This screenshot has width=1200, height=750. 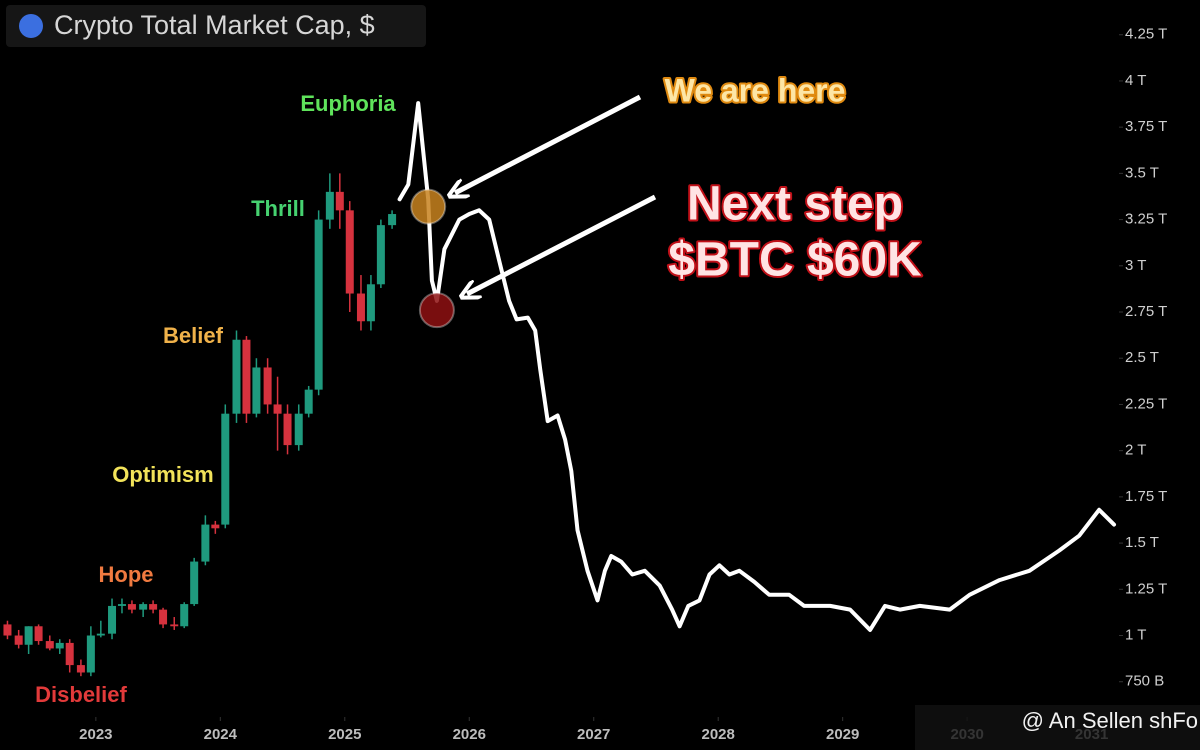 What do you see at coordinates (95, 734) in the screenshot?
I see `x-tick-label: 2023` at bounding box center [95, 734].